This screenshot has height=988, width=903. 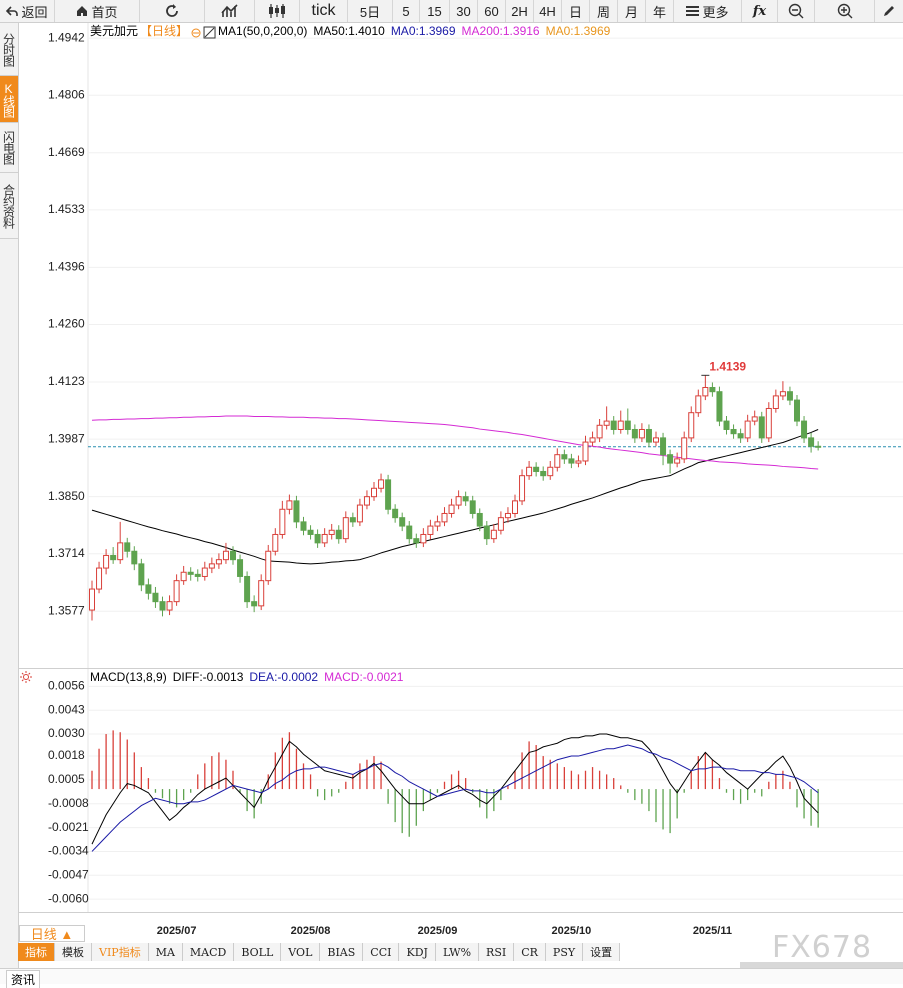 What do you see at coordinates (120, 952) in the screenshot?
I see `tab: VIP指标` at bounding box center [120, 952].